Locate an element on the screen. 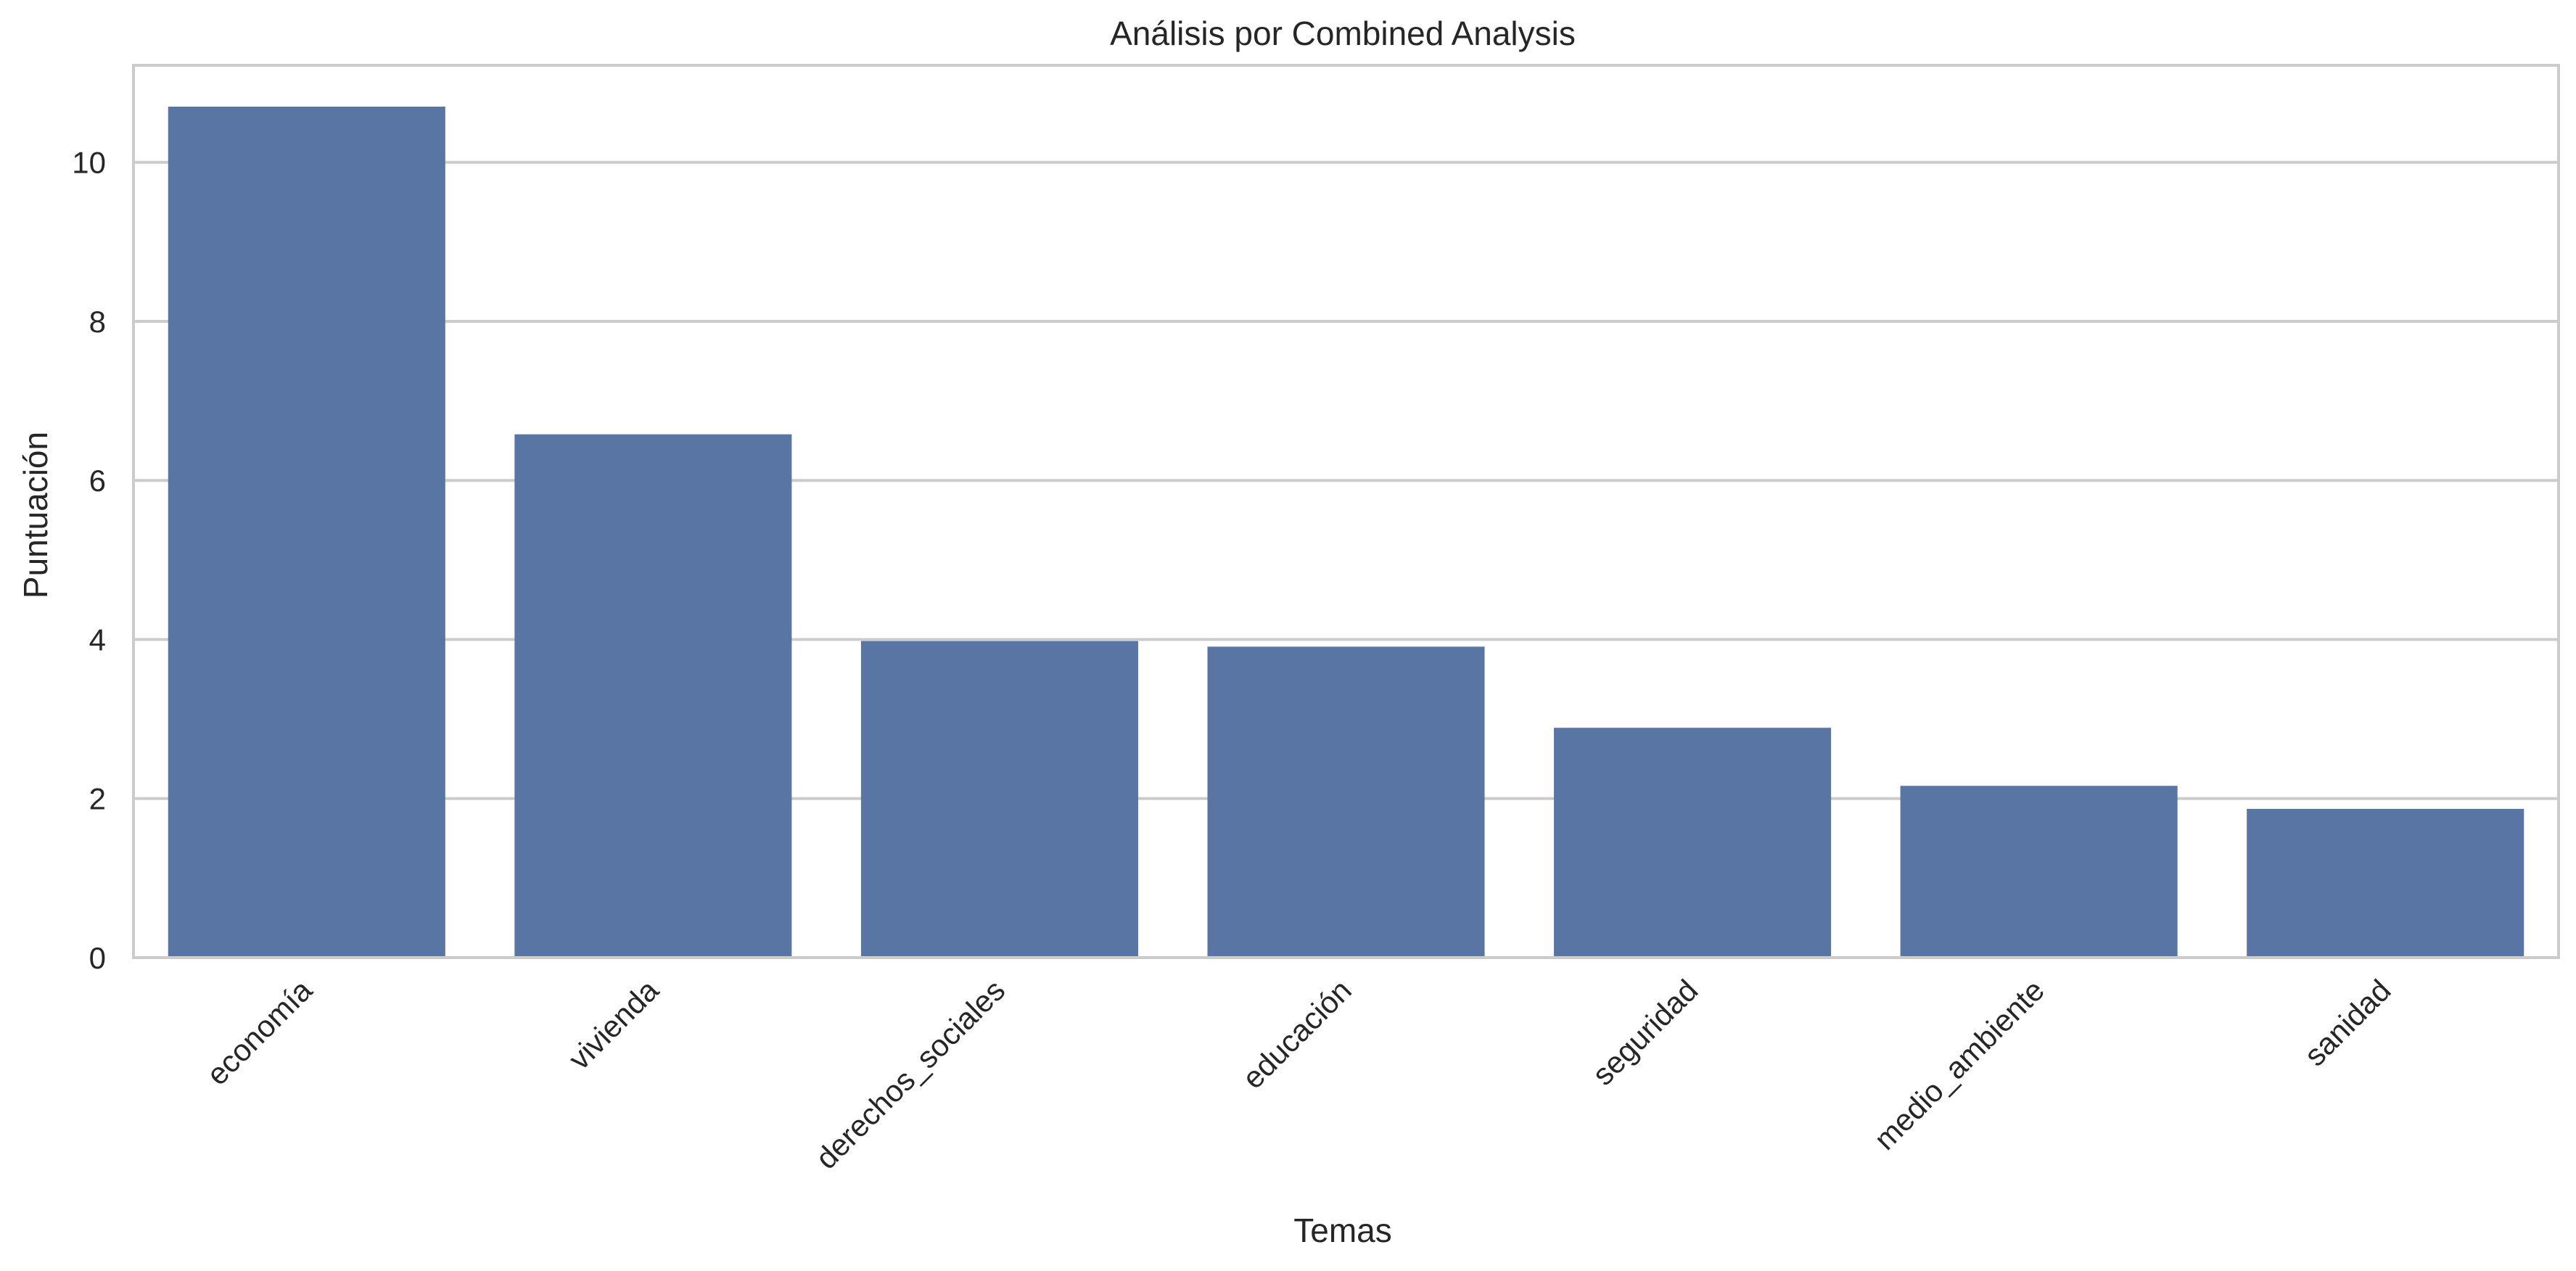  bar-educación is located at coordinates (1346, 802).